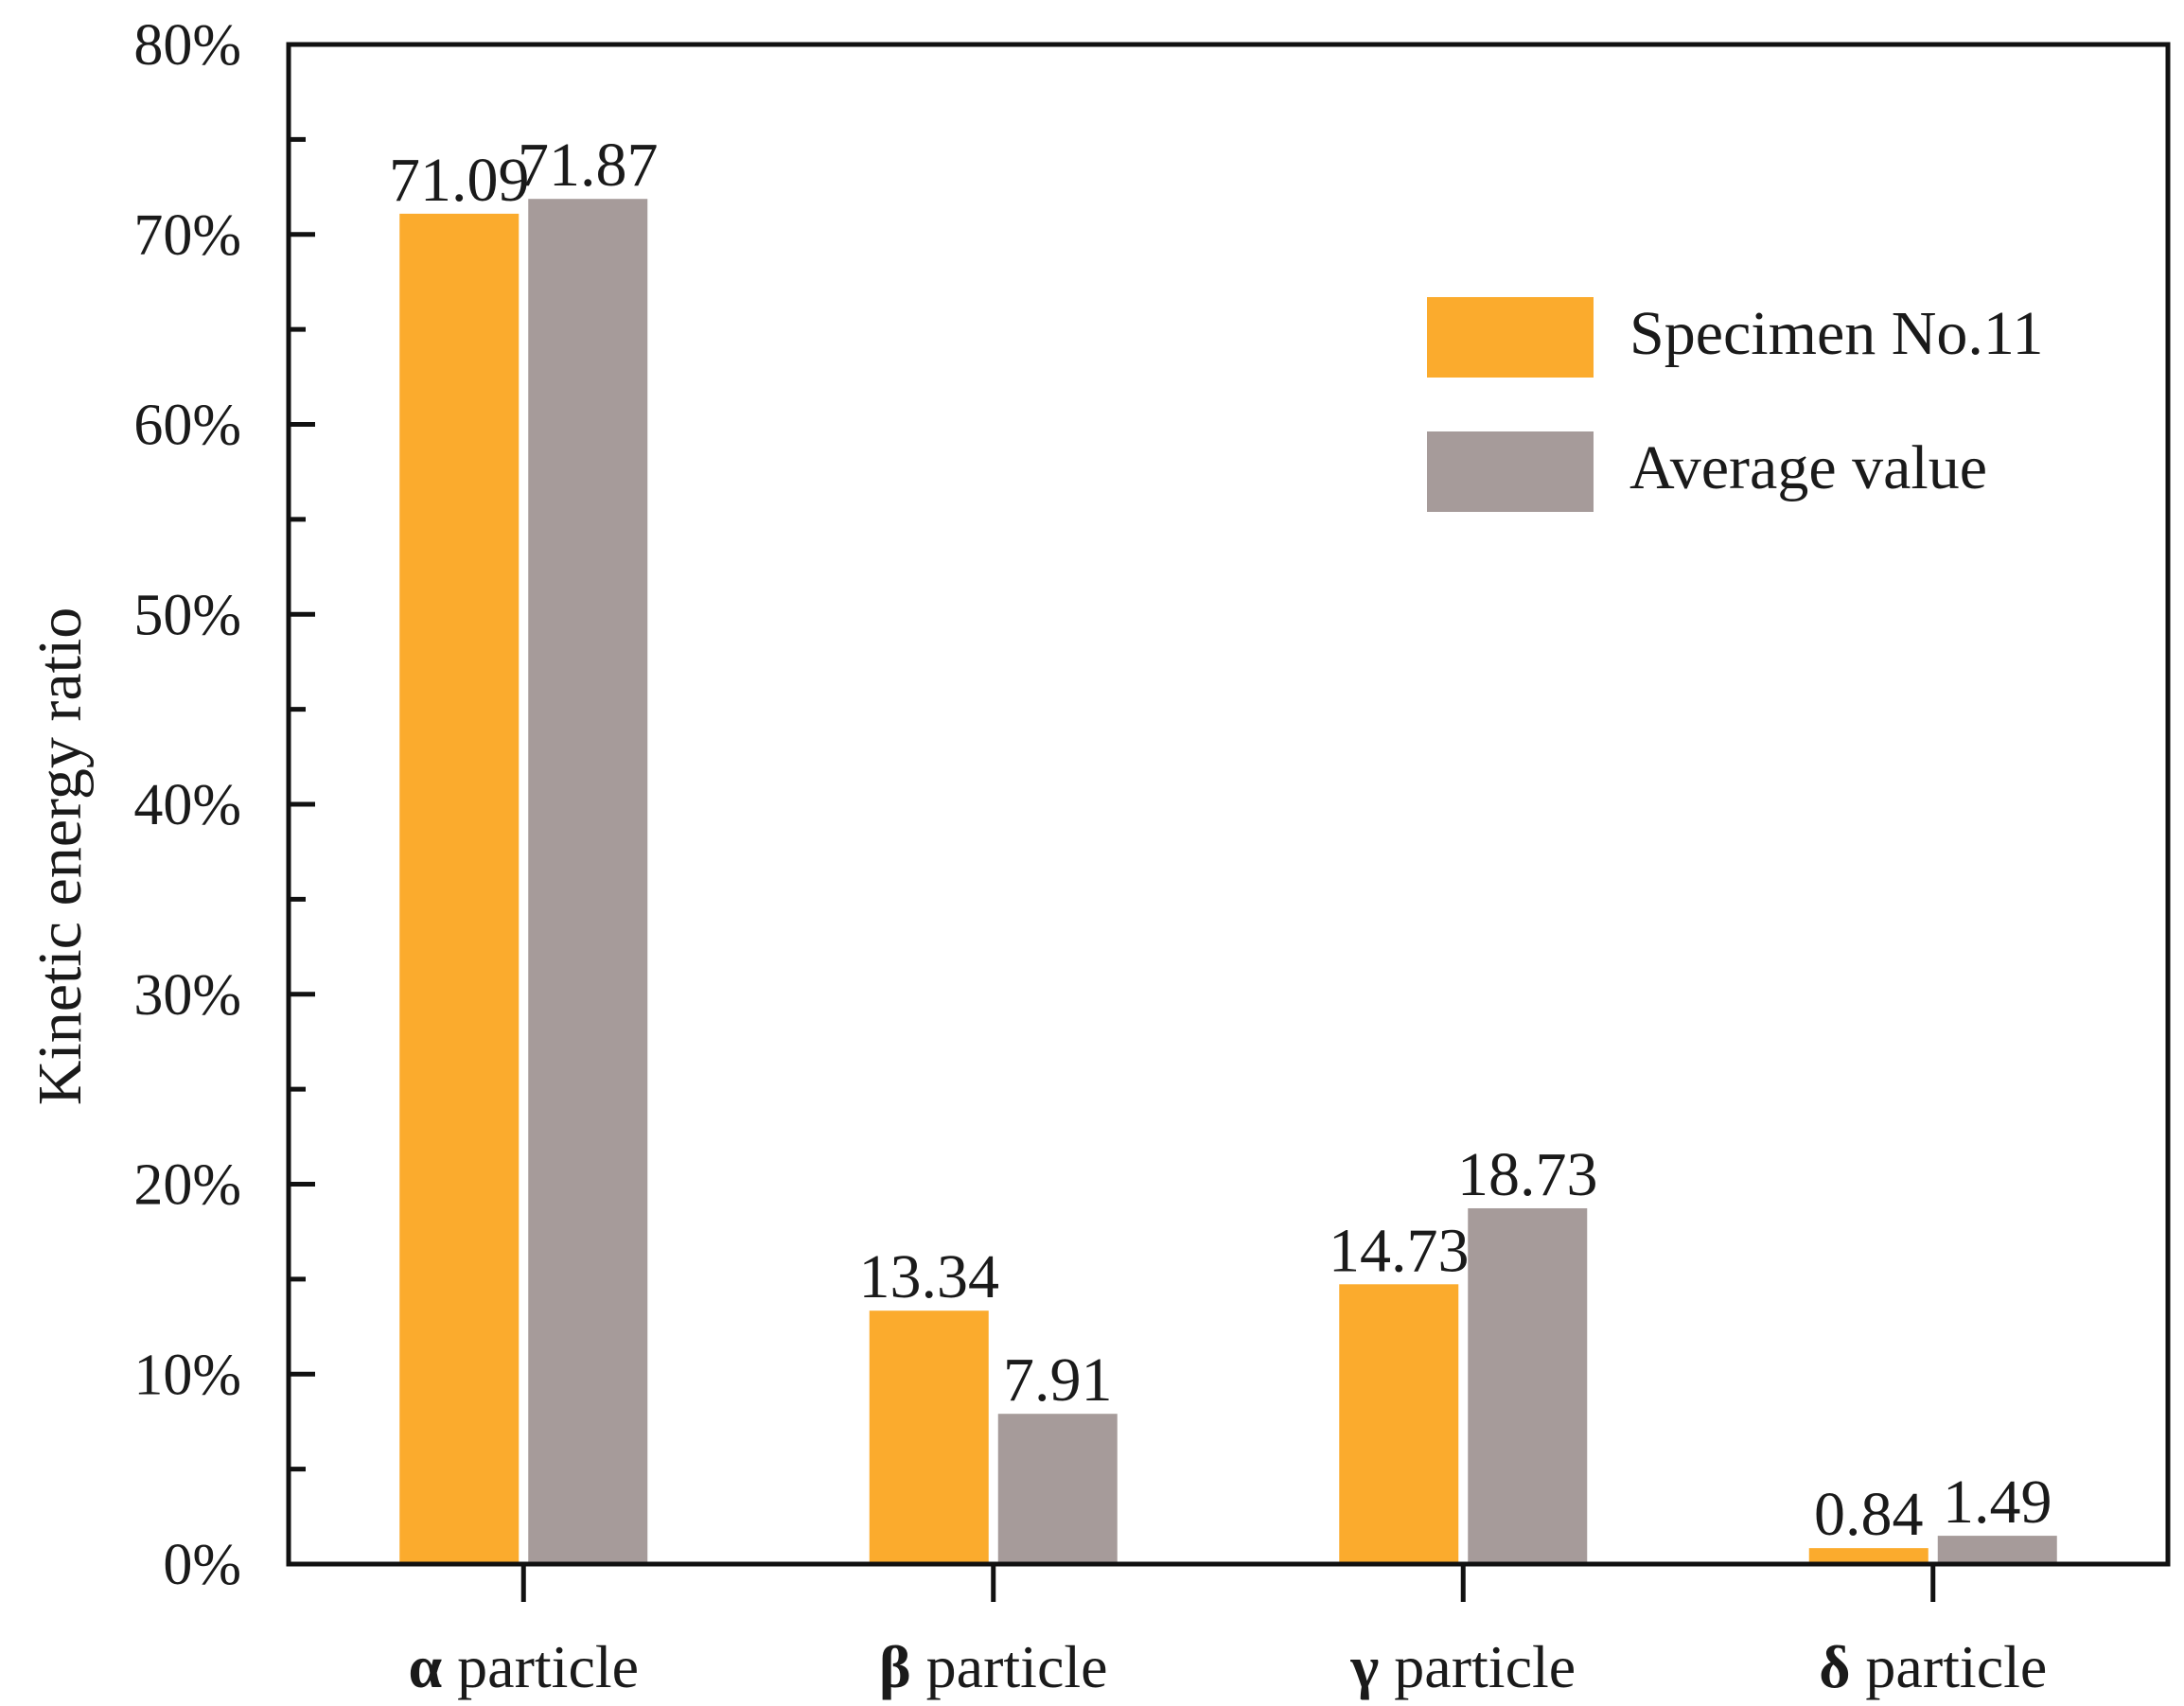 The width and height of the screenshot is (2184, 1706). Describe the element at coordinates (1528, 1174) in the screenshot. I see `data-label-average-value: 18.73` at that location.